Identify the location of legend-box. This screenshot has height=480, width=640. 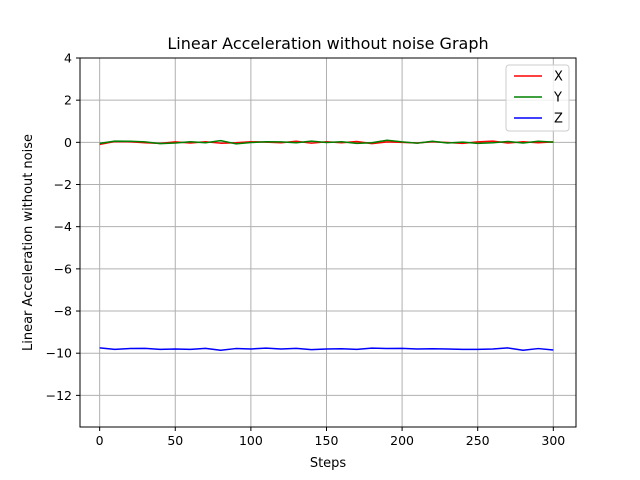
(537, 98).